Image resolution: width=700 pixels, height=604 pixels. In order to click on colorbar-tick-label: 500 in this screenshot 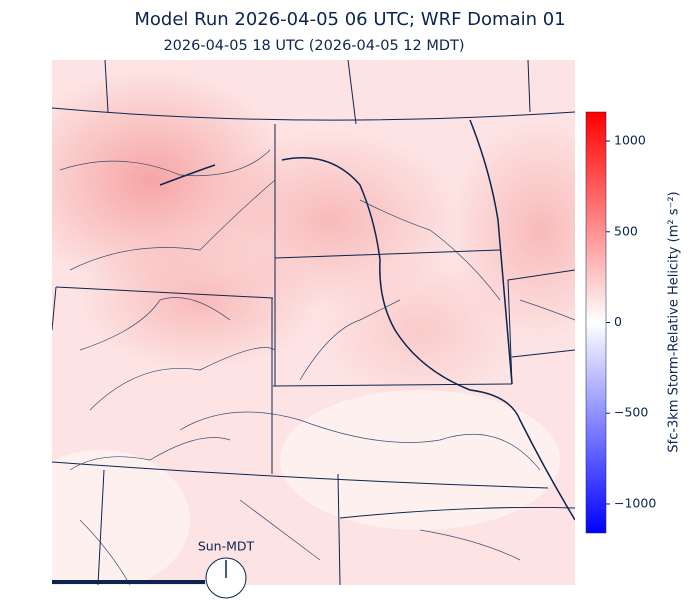, I will do `click(626, 230)`.